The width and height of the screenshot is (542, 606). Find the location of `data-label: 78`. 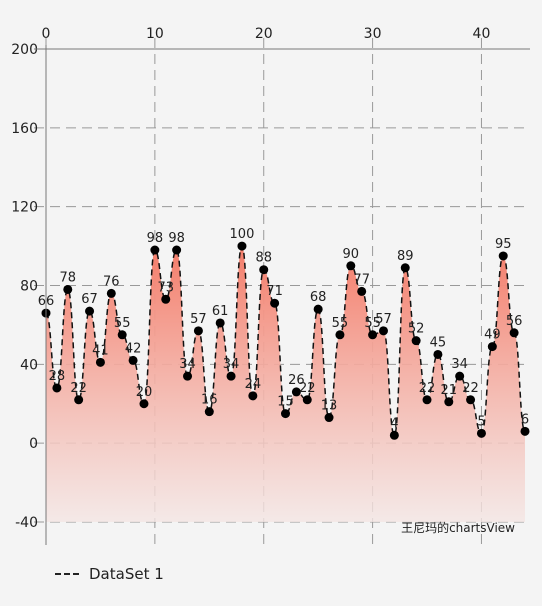

data-label: 78 is located at coordinates (67, 277).